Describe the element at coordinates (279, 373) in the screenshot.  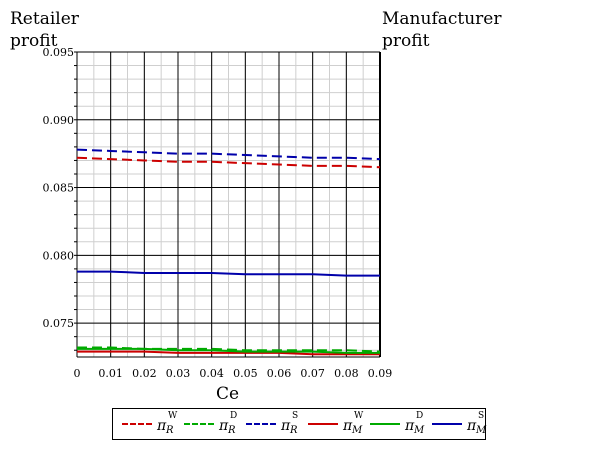
I see `x-tick-label: 0.06` at that location.